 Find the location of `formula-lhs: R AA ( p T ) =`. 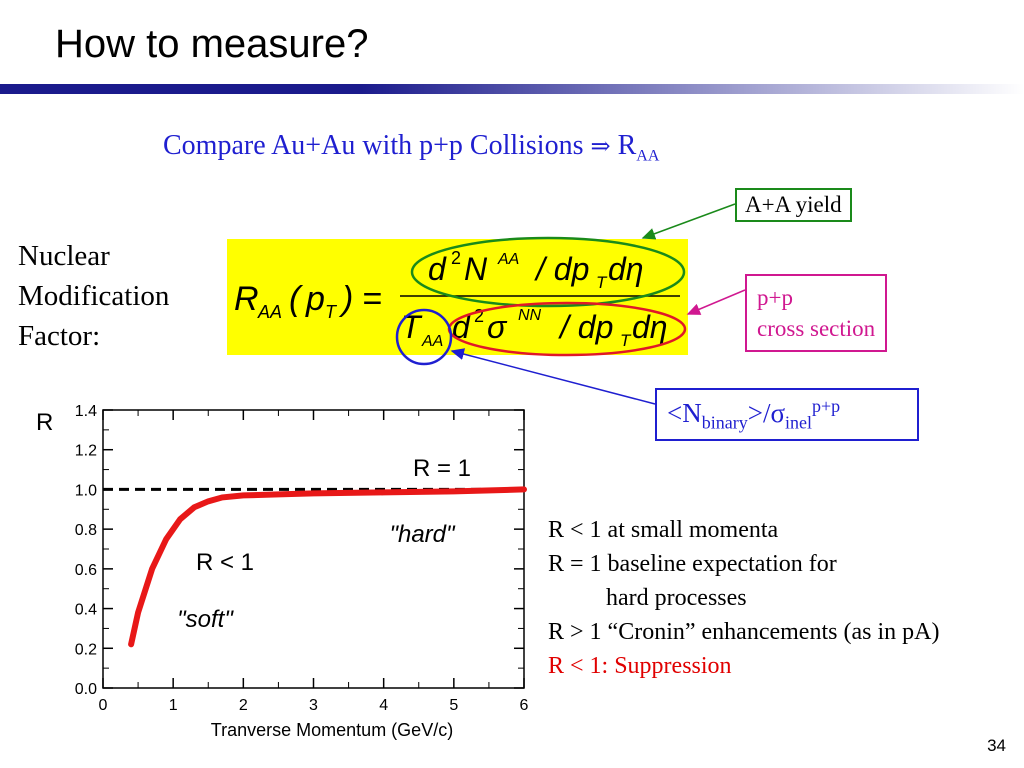

formula-lhs: R AA ( p T ) = is located at coordinates (308, 301).